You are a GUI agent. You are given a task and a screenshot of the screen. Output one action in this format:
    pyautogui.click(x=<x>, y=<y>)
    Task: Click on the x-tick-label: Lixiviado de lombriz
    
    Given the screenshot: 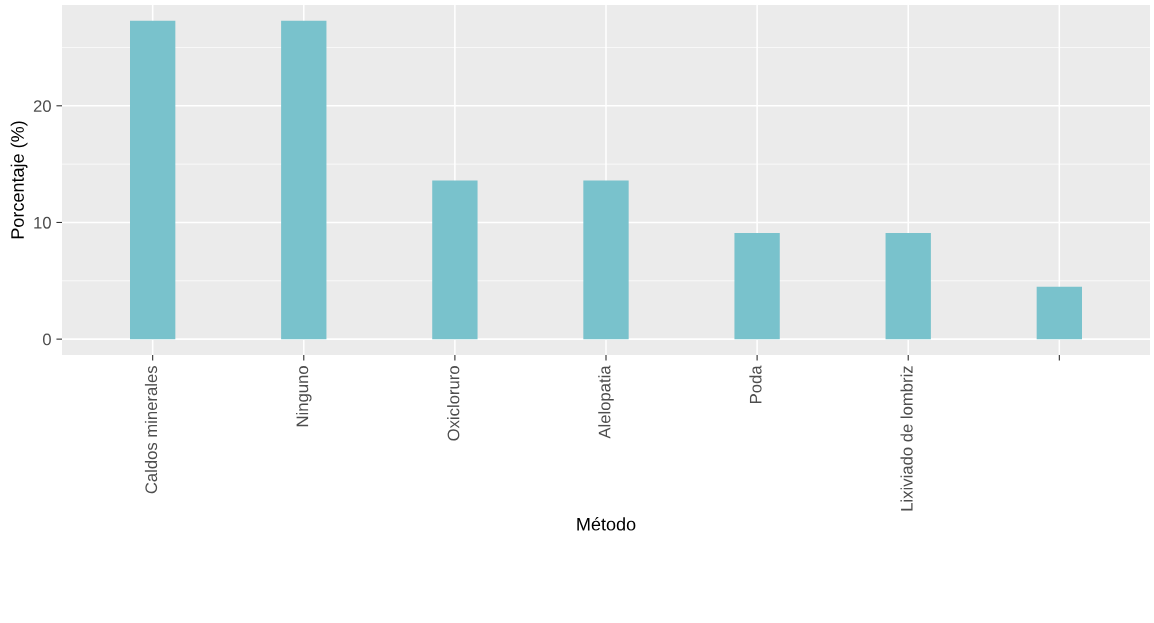 What is the action you would take?
    pyautogui.click(x=906, y=438)
    